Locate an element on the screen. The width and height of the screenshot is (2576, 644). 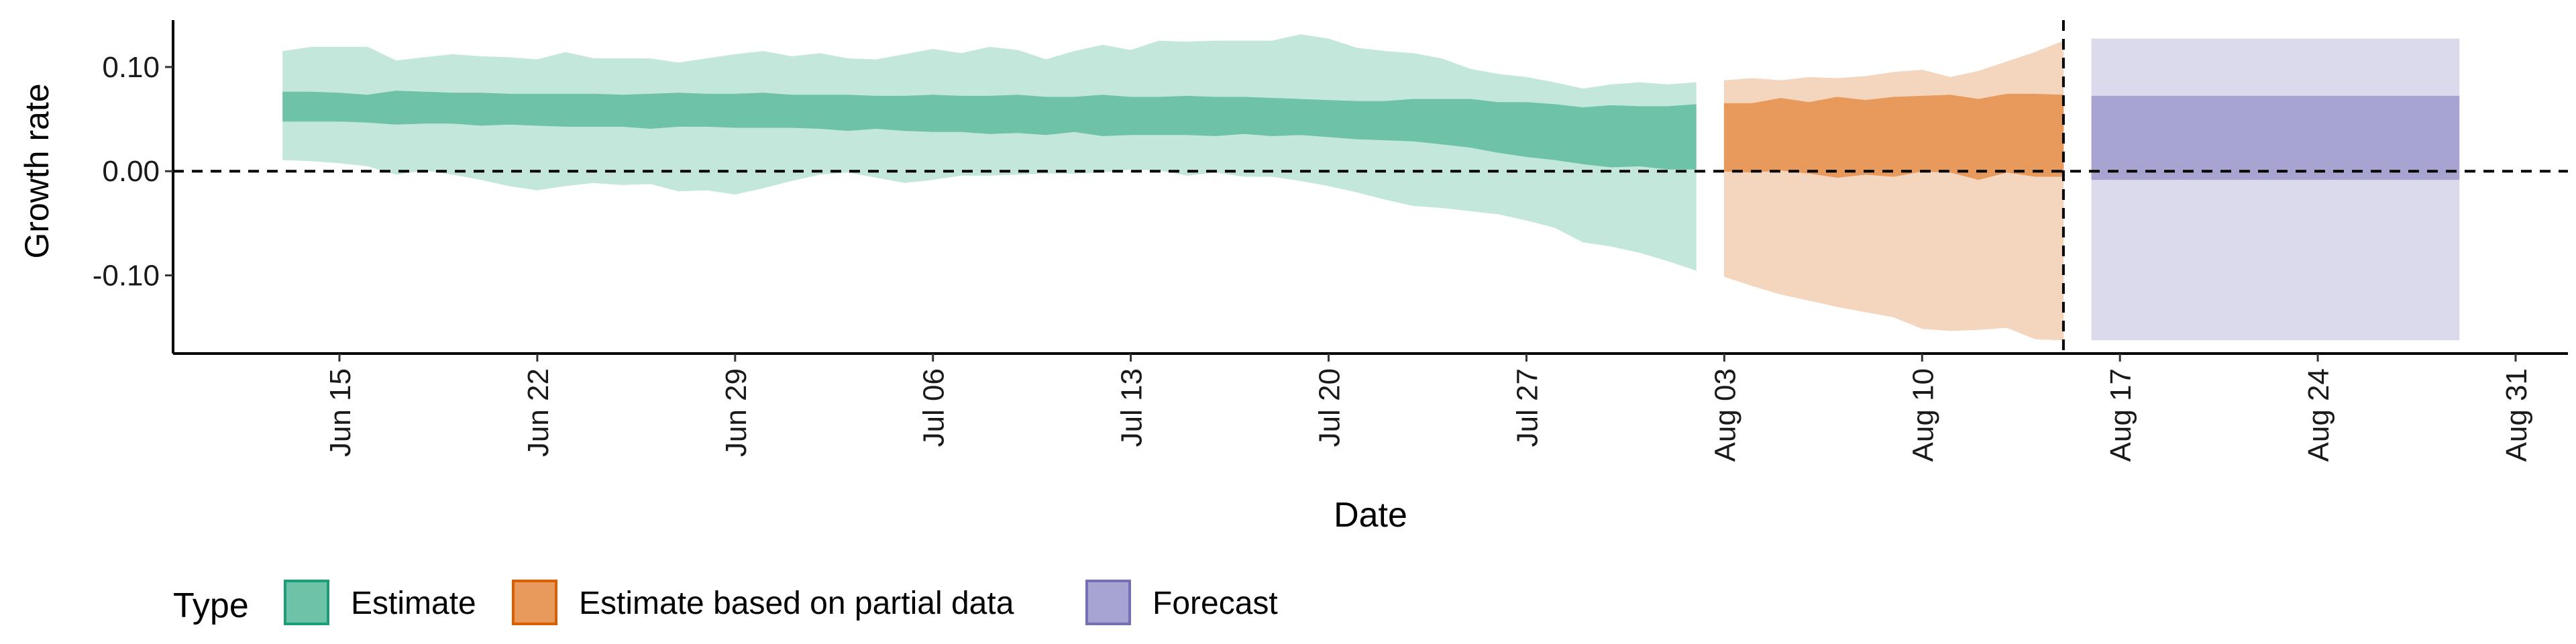
x-tick-label: Jun 15 is located at coordinates (340, 412).